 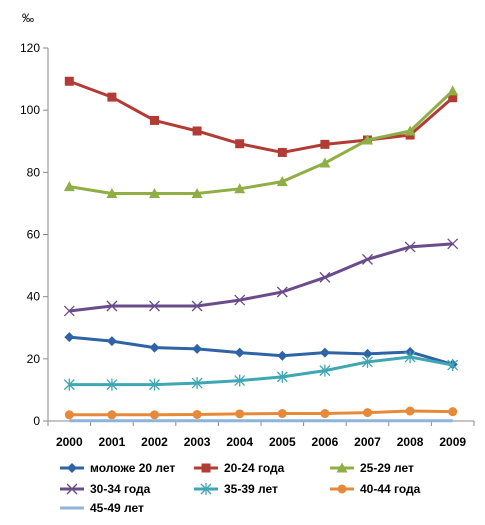 What do you see at coordinates (367, 442) in the screenshot?
I see `x-tick-label: 2007` at bounding box center [367, 442].